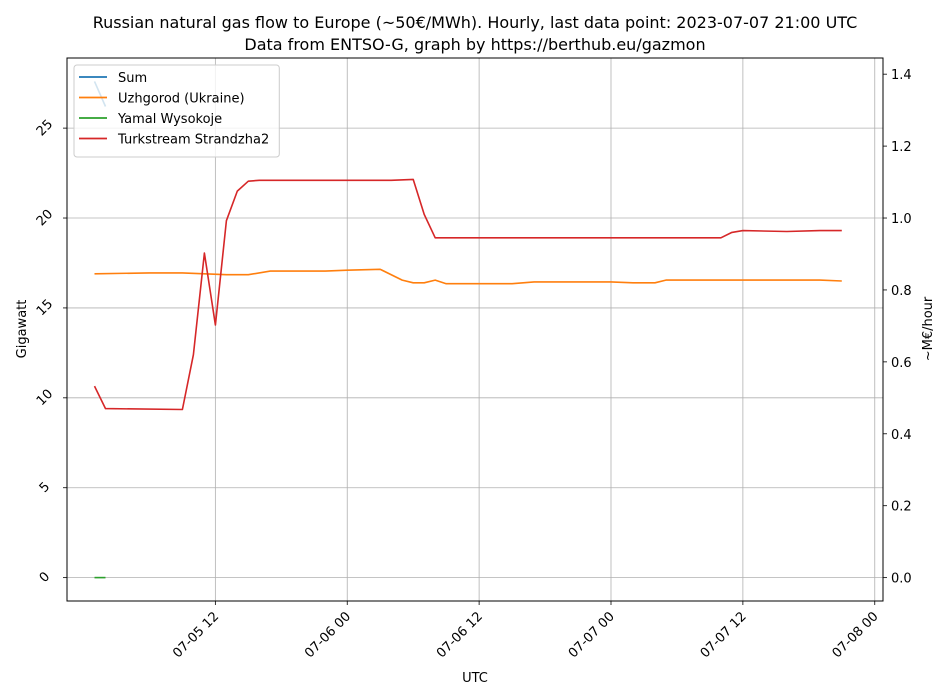 The height and width of the screenshot is (700, 950). Describe the element at coordinates (897, 327) in the screenshot. I see `y-axis-right: 0.0 0.2 0.4 0.6 0.8 1.0 1.2 1.4` at that location.